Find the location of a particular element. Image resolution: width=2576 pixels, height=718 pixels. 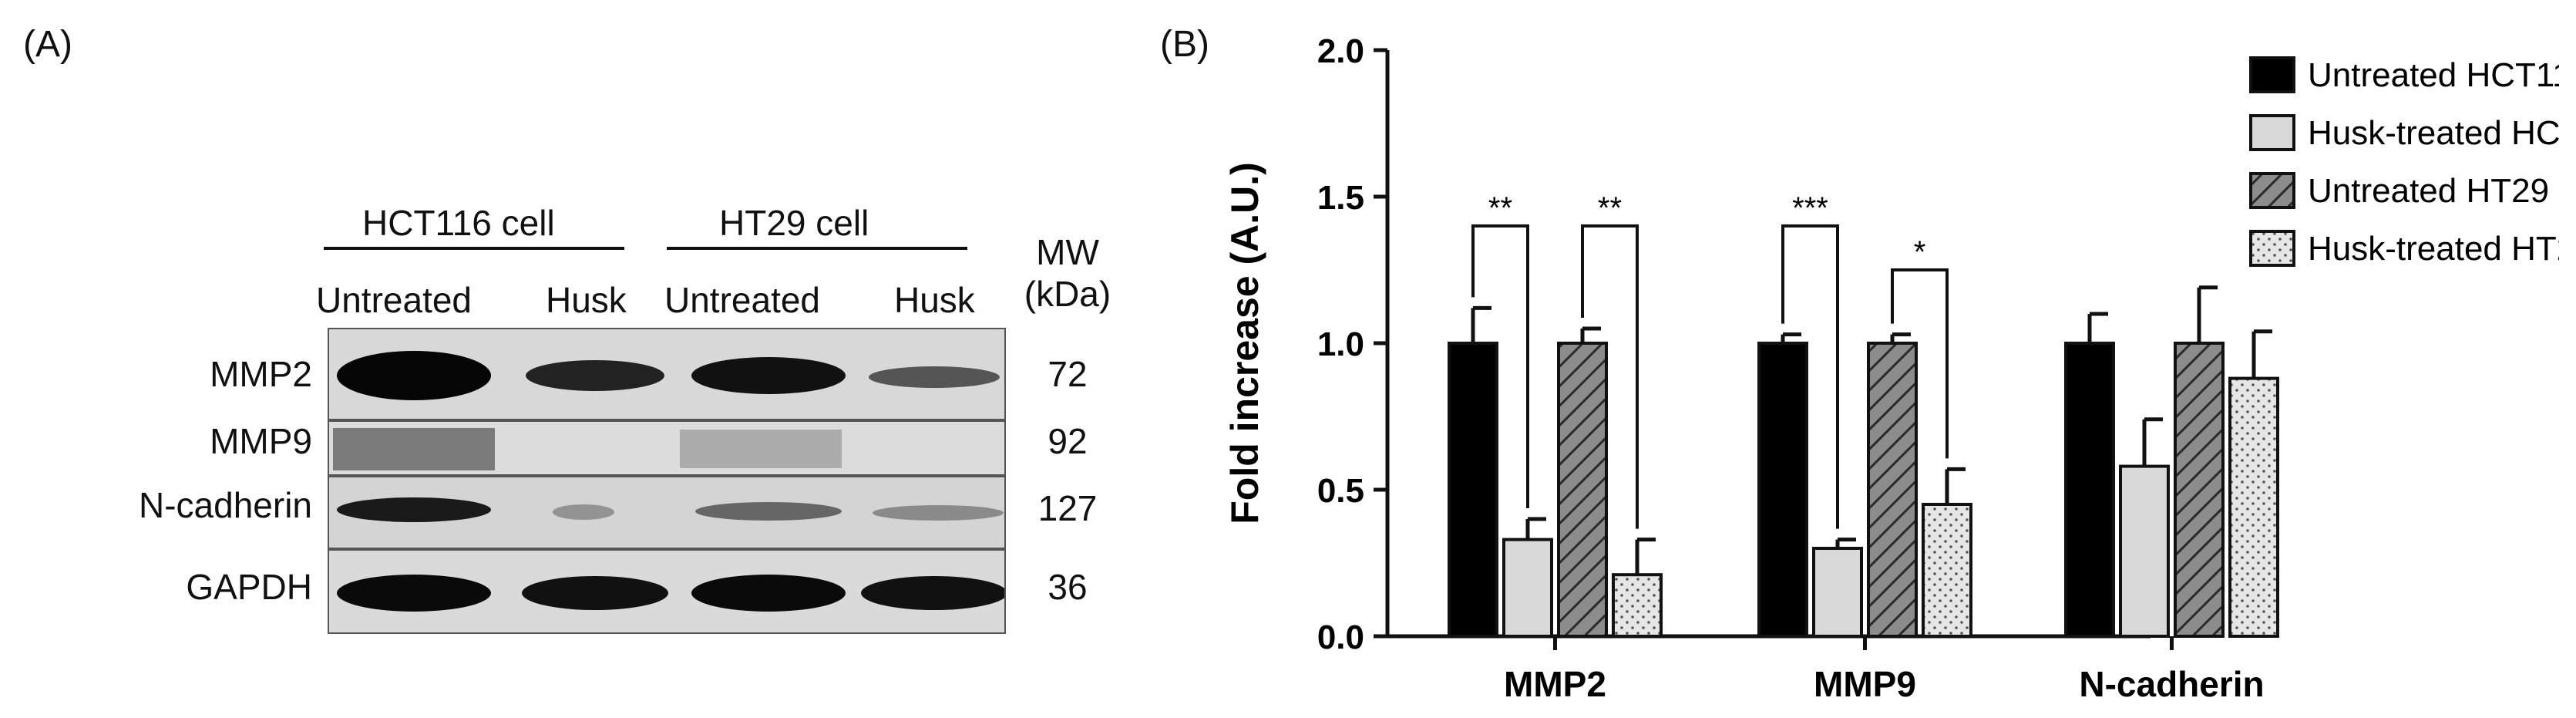

cell-line-label-hct116: HCT116 cell is located at coordinates (458, 223).